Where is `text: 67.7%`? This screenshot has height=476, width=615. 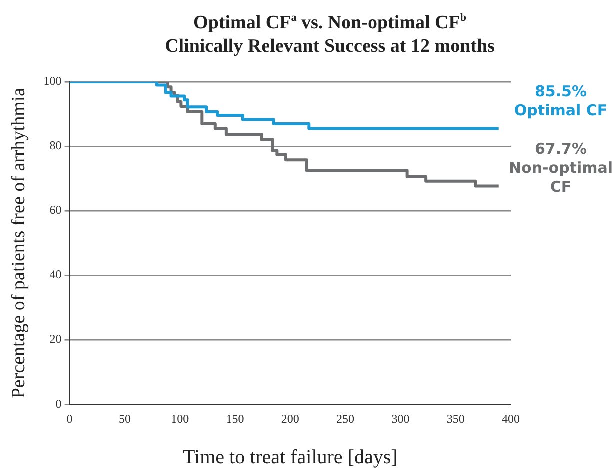 text: 67.7% is located at coordinates (561, 149).